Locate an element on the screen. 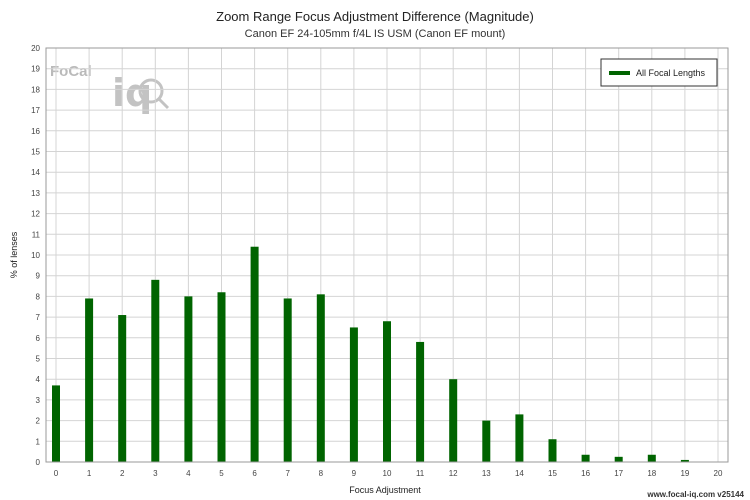 The image size is (750, 500). x-tick-label: 16 is located at coordinates (585, 473).